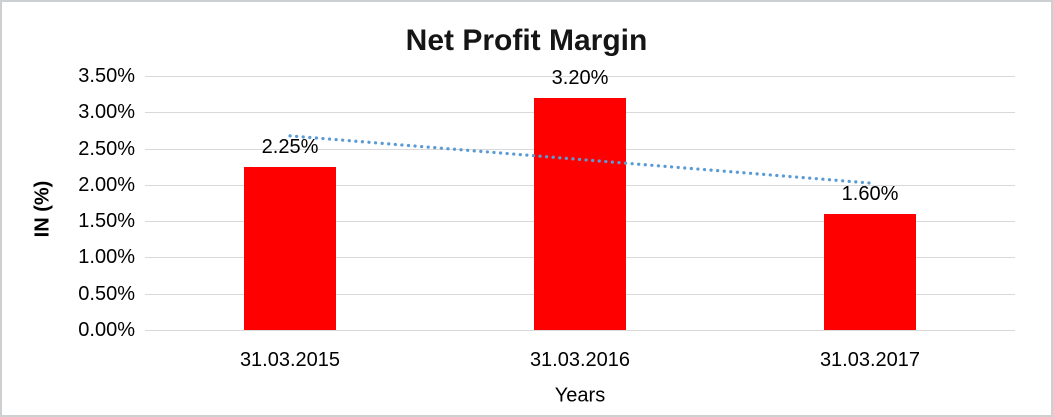  What do you see at coordinates (290, 248) in the screenshot?
I see `bar-31.03.2015` at bounding box center [290, 248].